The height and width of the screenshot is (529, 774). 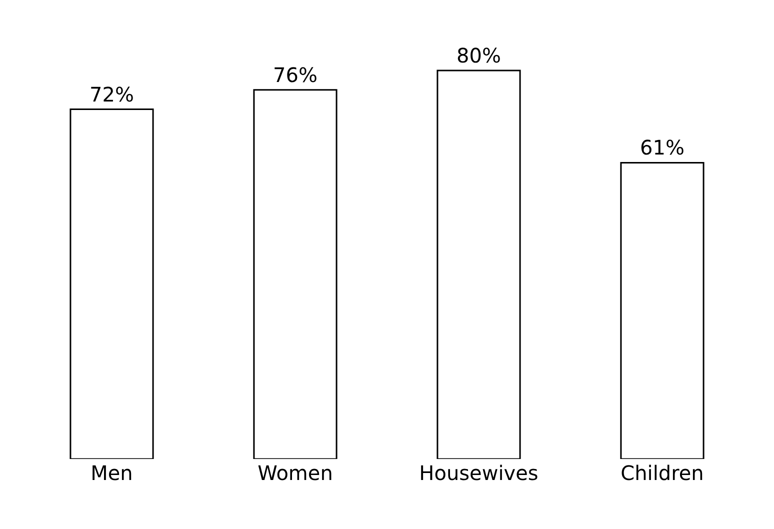 I want to click on x-tick-label: Men, so click(x=111, y=473).